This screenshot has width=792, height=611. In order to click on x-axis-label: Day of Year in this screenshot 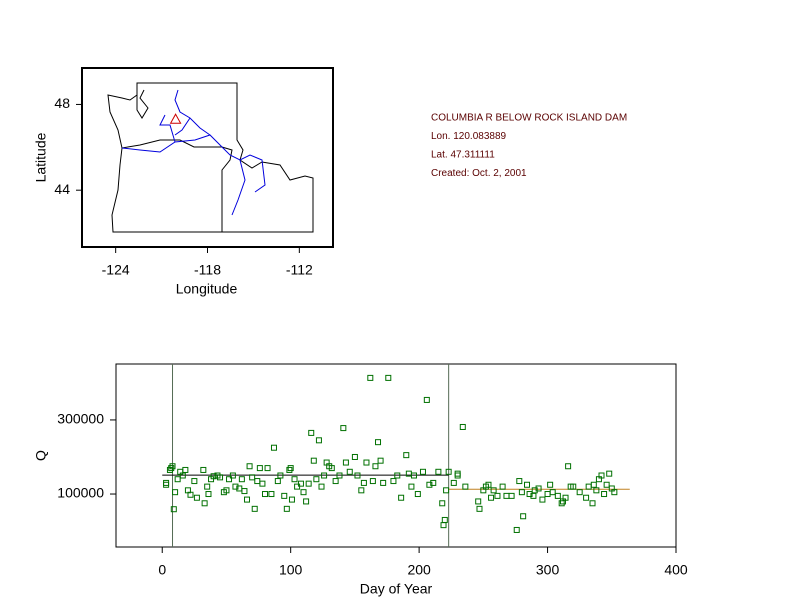, I will do `click(396, 589)`.